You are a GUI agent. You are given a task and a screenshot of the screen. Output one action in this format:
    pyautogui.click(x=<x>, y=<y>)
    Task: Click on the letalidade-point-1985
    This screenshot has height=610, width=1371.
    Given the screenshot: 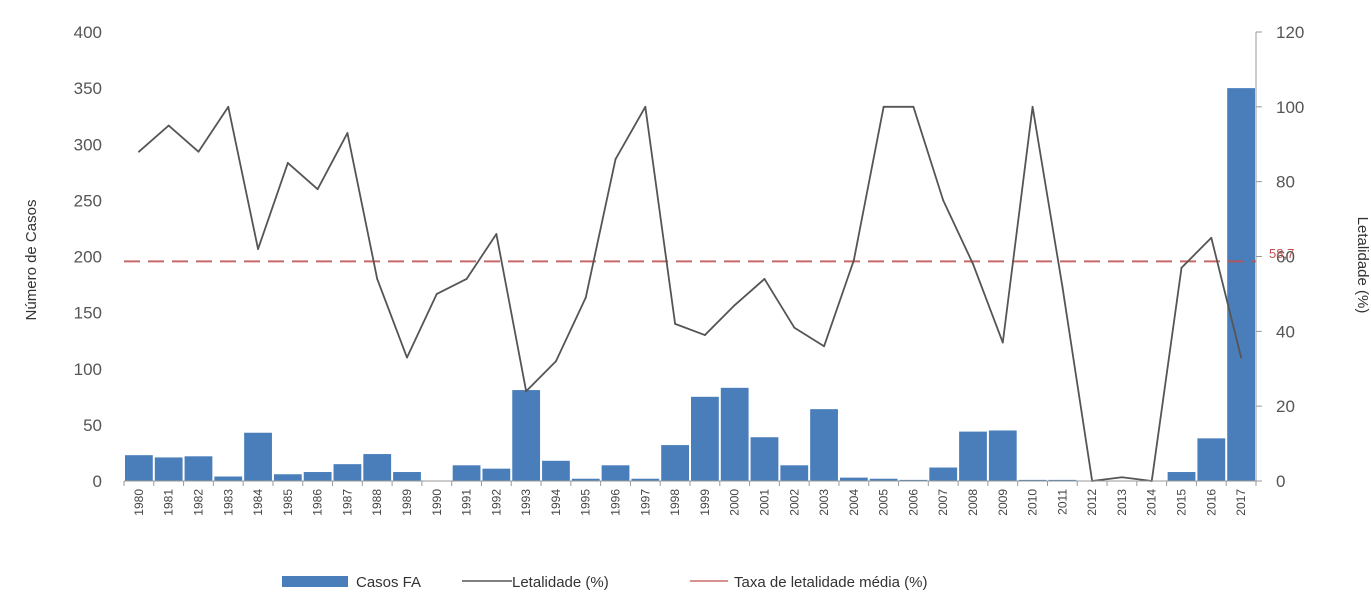 What is the action you would take?
    pyautogui.click(x=287, y=163)
    